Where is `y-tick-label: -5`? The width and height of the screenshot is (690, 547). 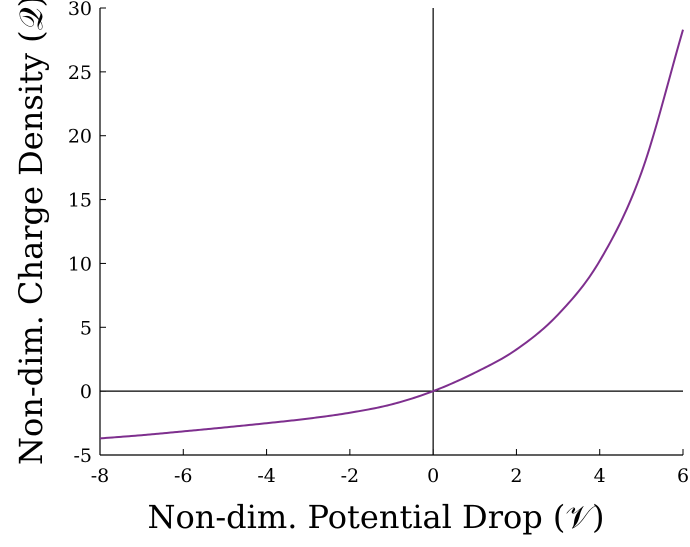
y-tick-label: -5 is located at coordinates (82, 456).